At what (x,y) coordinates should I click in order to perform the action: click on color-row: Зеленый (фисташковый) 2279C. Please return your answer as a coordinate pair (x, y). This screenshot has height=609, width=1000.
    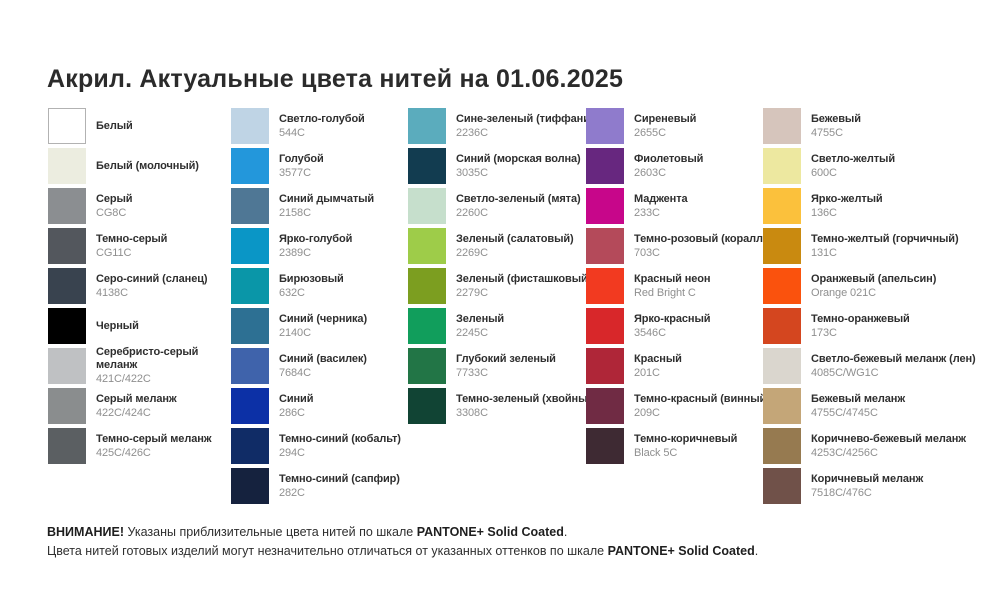
    Looking at the image, I should click on (503, 286).